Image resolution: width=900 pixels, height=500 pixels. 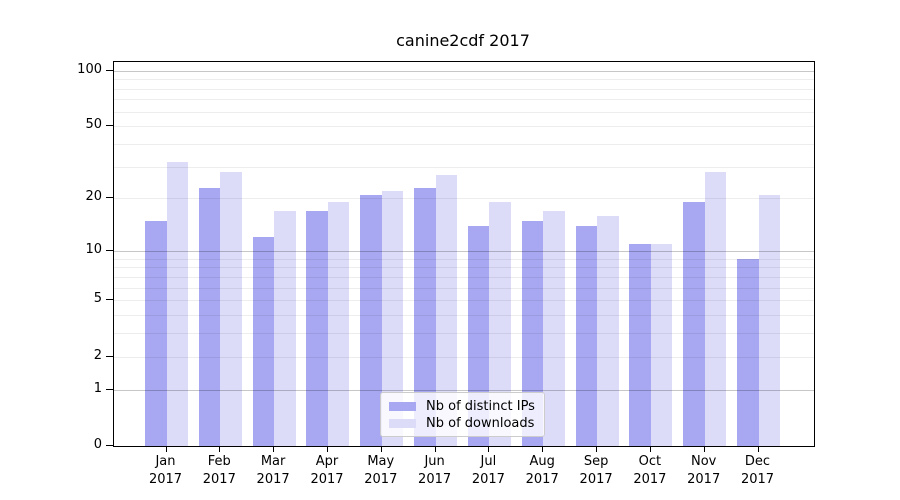 What do you see at coordinates (89, 69) in the screenshot?
I see `y-tick-label-100: 100` at bounding box center [89, 69].